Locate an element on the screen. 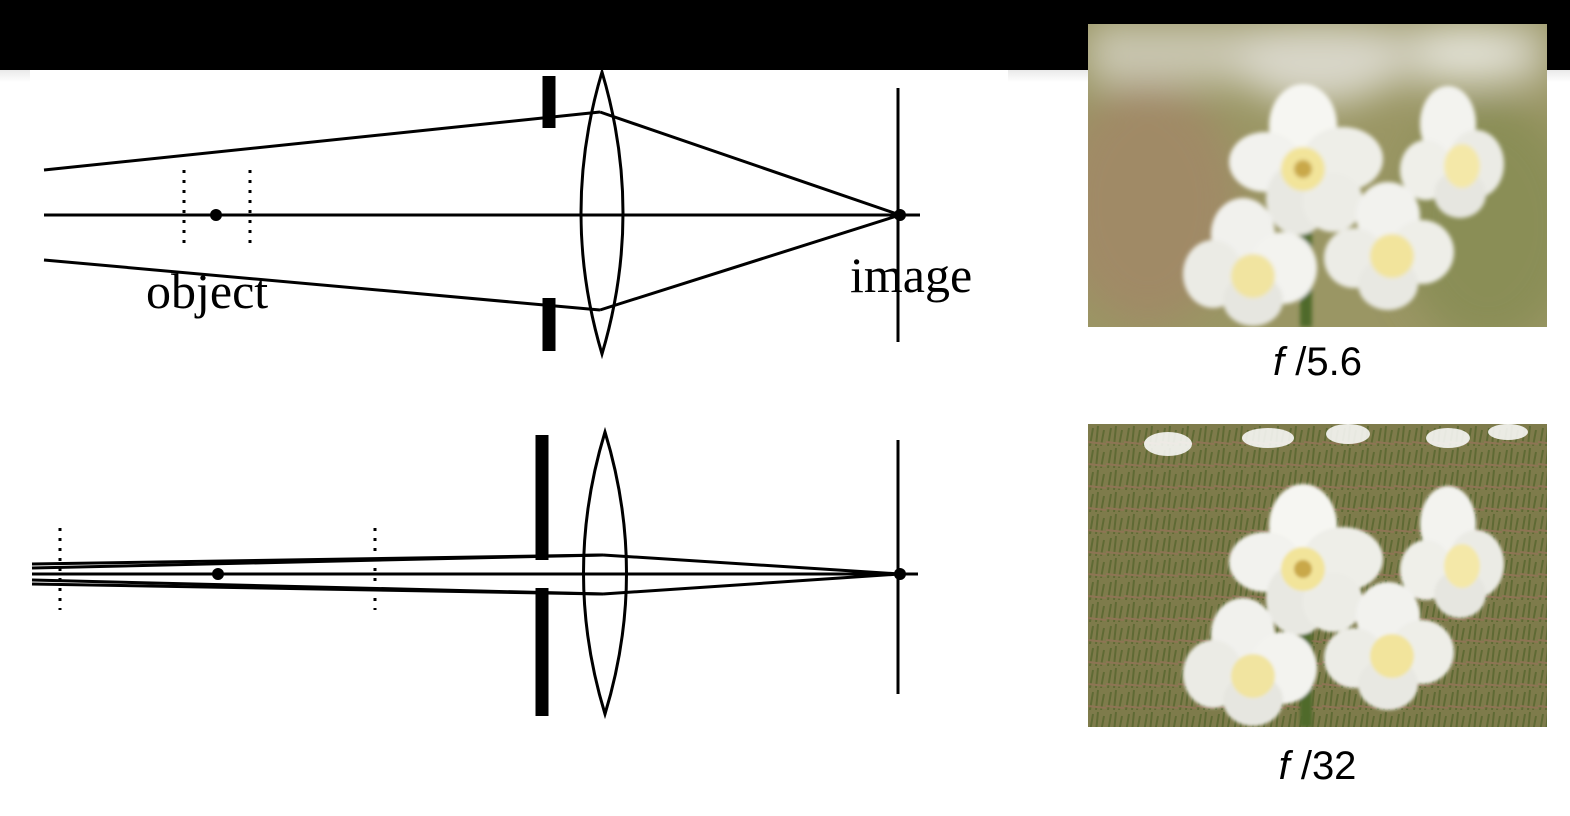 Image resolution: width=1570 pixels, height=816 pixels. bottom-ray-upper-out is located at coordinates (751, 564).